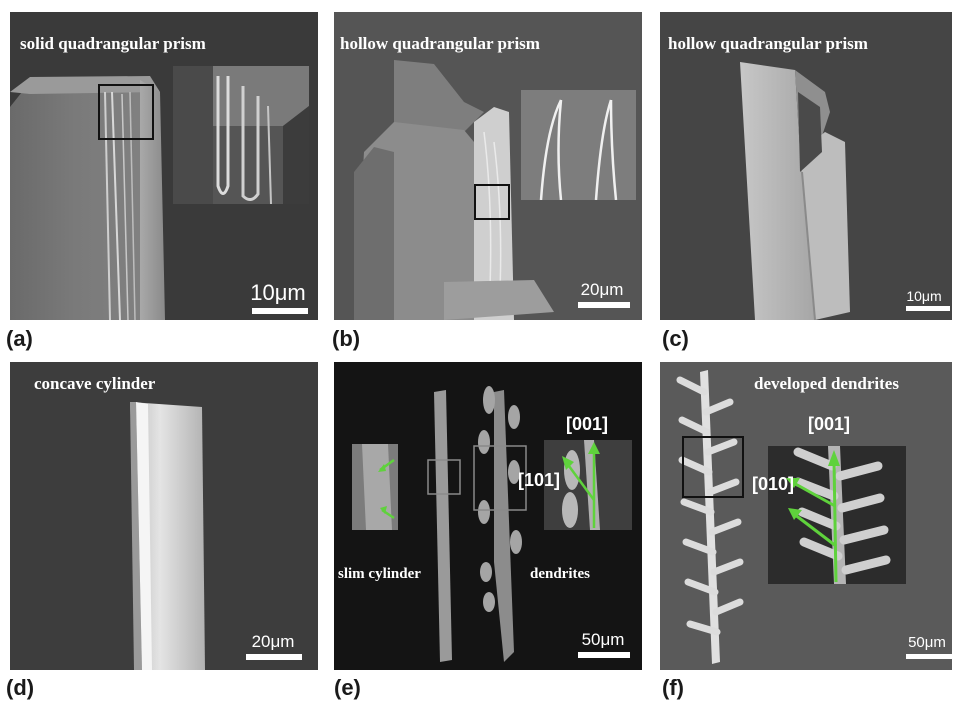 The width and height of the screenshot is (957, 703). I want to click on panel-f-scale-bar, so click(929, 656).